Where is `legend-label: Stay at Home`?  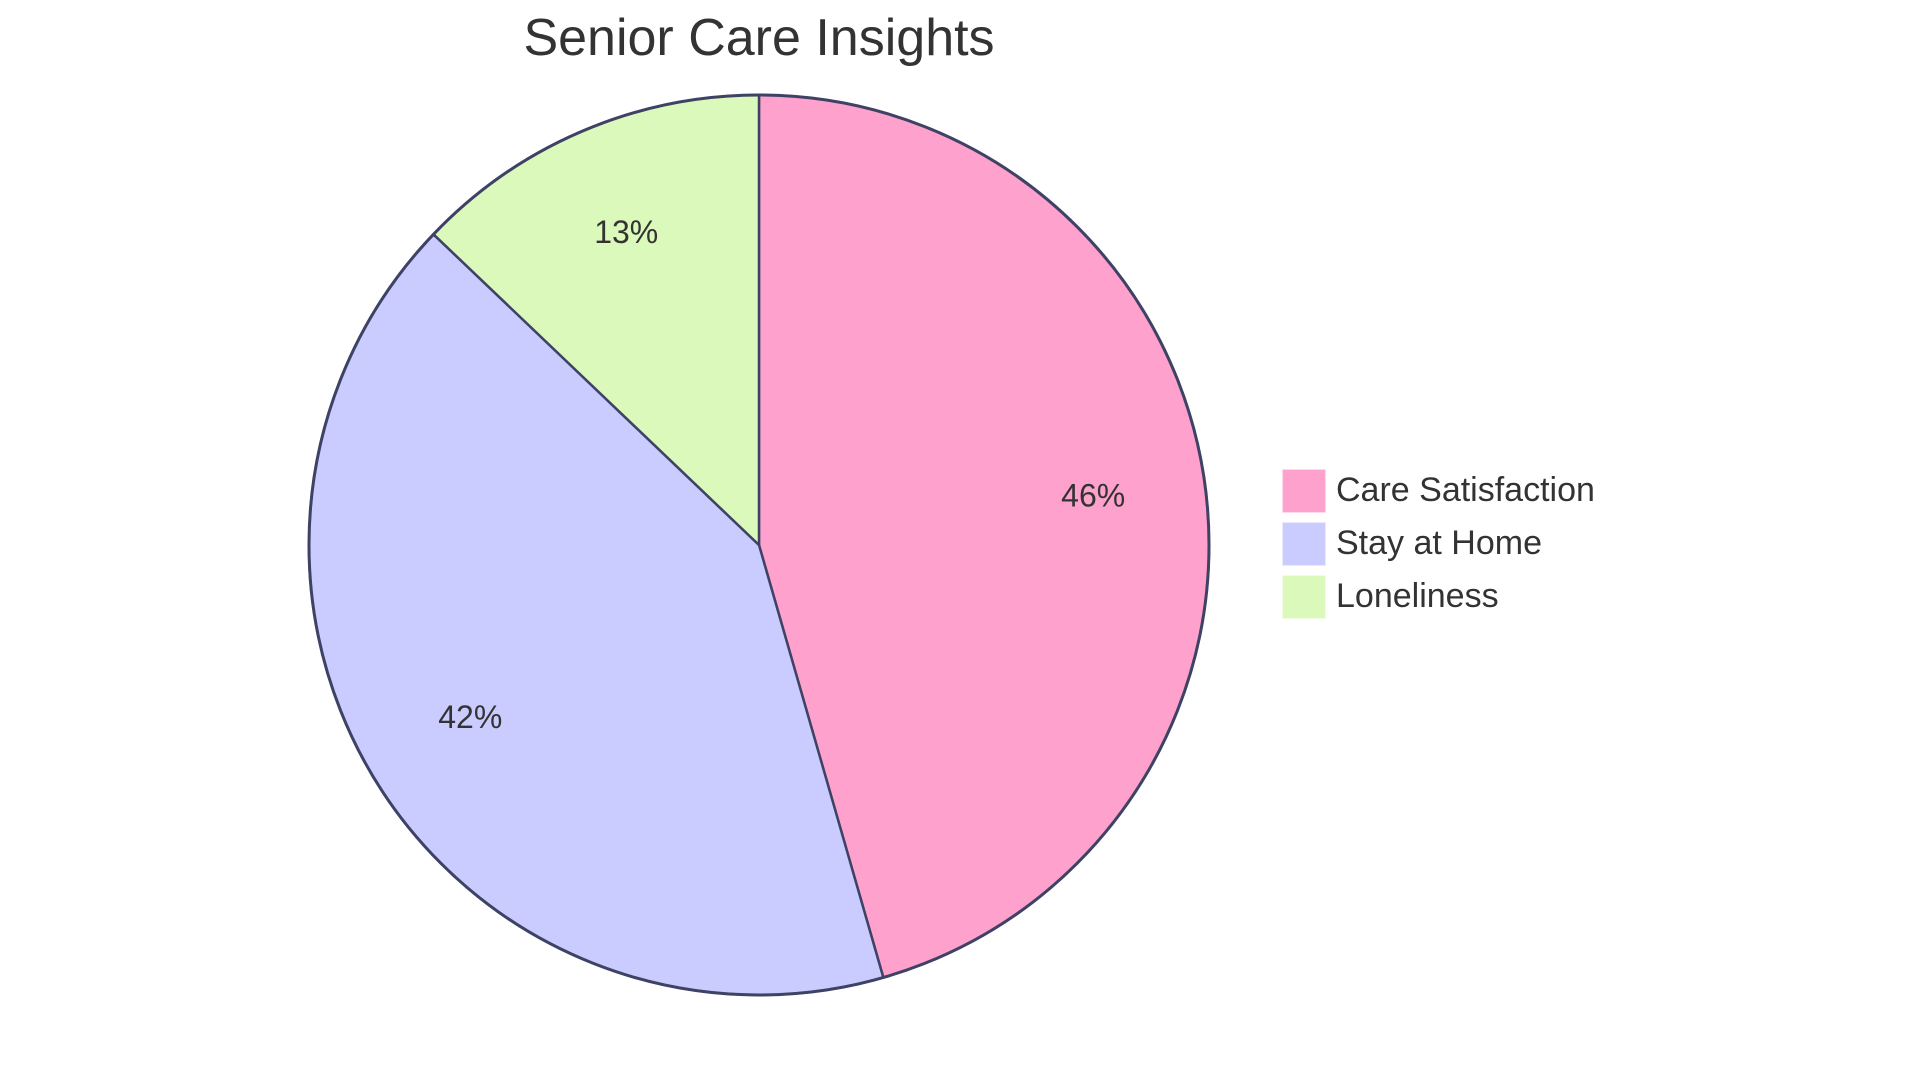
legend-label: Stay at Home is located at coordinates (1439, 543).